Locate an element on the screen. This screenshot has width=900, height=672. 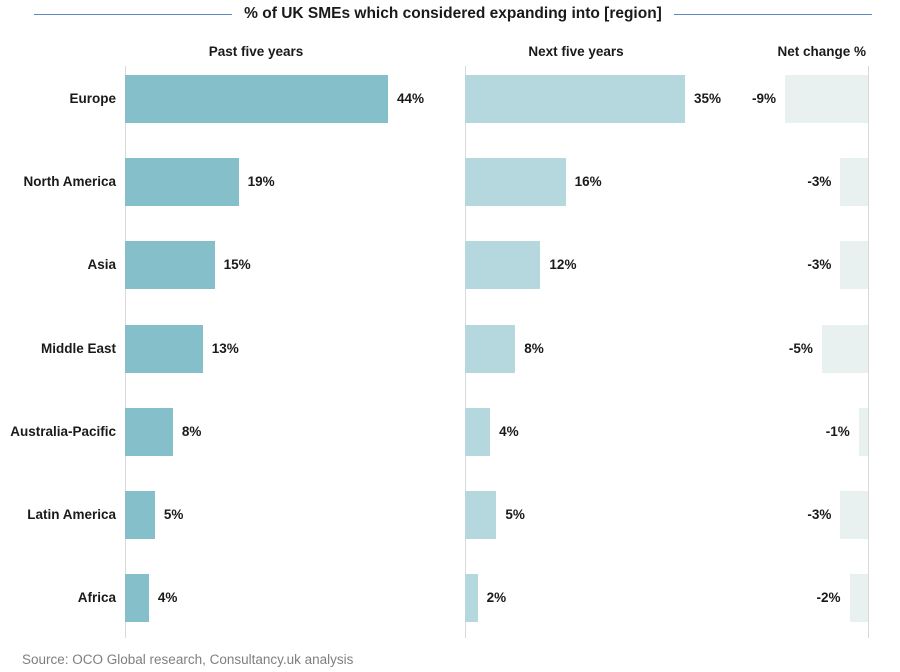
column-header-past-five-years: Past five years is located at coordinates (256, 51).